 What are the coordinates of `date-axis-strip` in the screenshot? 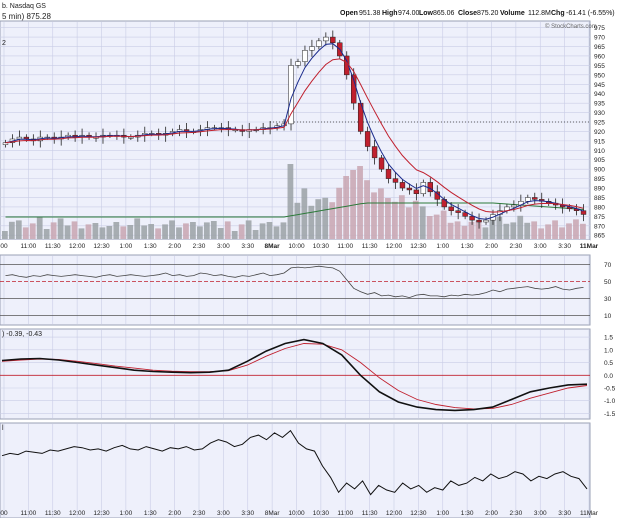 It's located at (295, 245).